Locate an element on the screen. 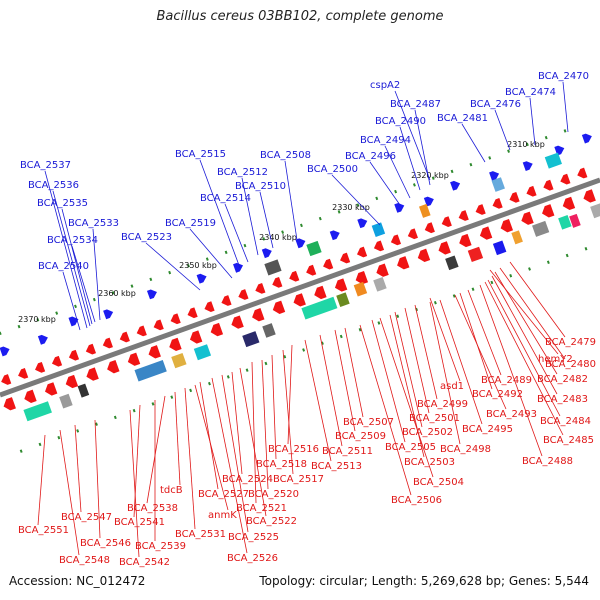 The height and width of the screenshot is (600, 600). reverse-gene-label: BCA_2520 is located at coordinates (273, 494).